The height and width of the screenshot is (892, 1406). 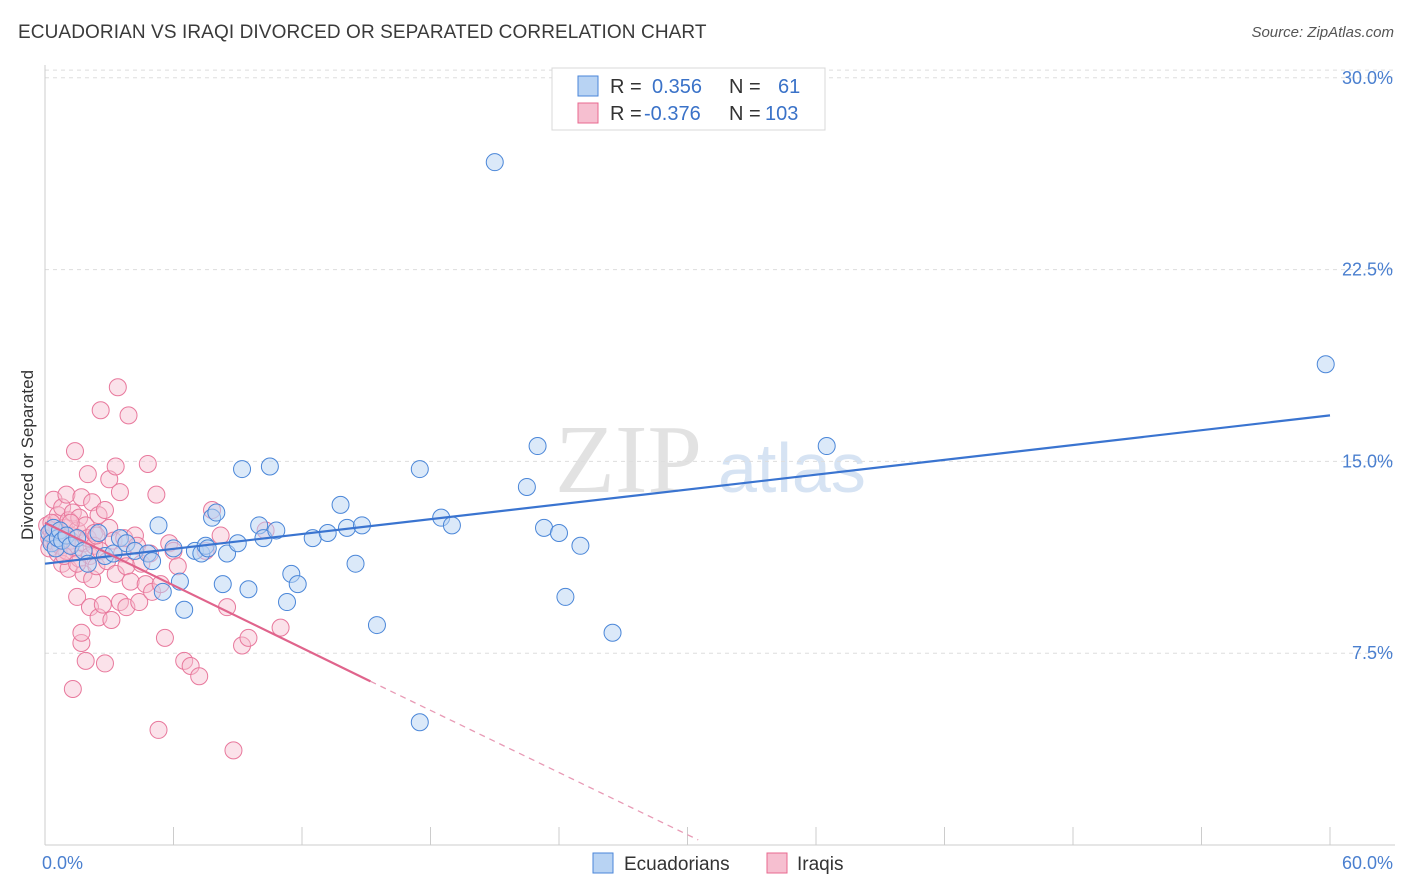 I want to click on legend-pink-n-value: 103, so click(x=781, y=114).